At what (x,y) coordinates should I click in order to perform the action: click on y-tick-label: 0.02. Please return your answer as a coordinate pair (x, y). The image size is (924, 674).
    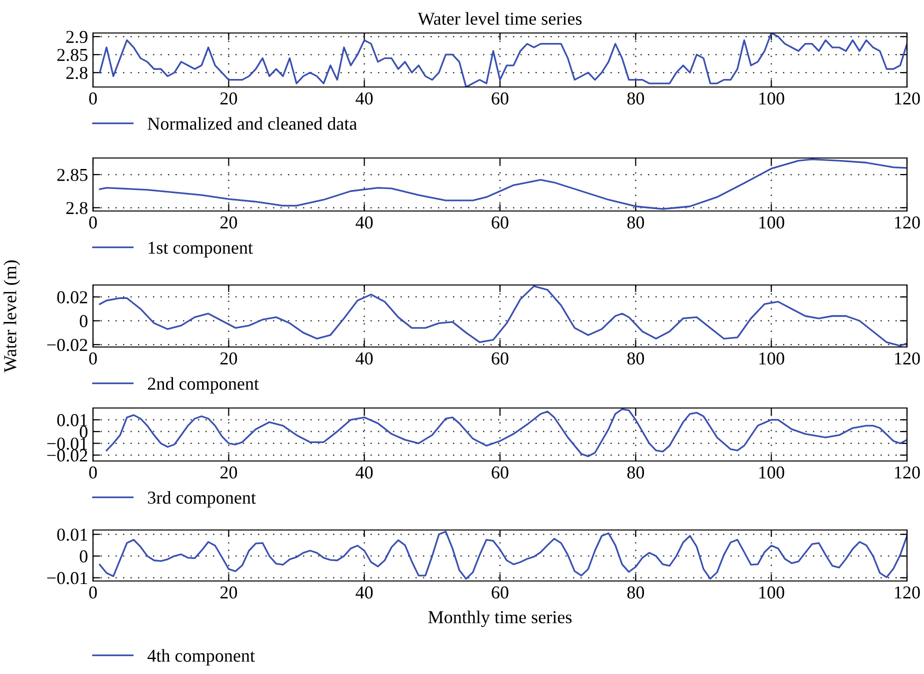
    Looking at the image, I should click on (72, 297).